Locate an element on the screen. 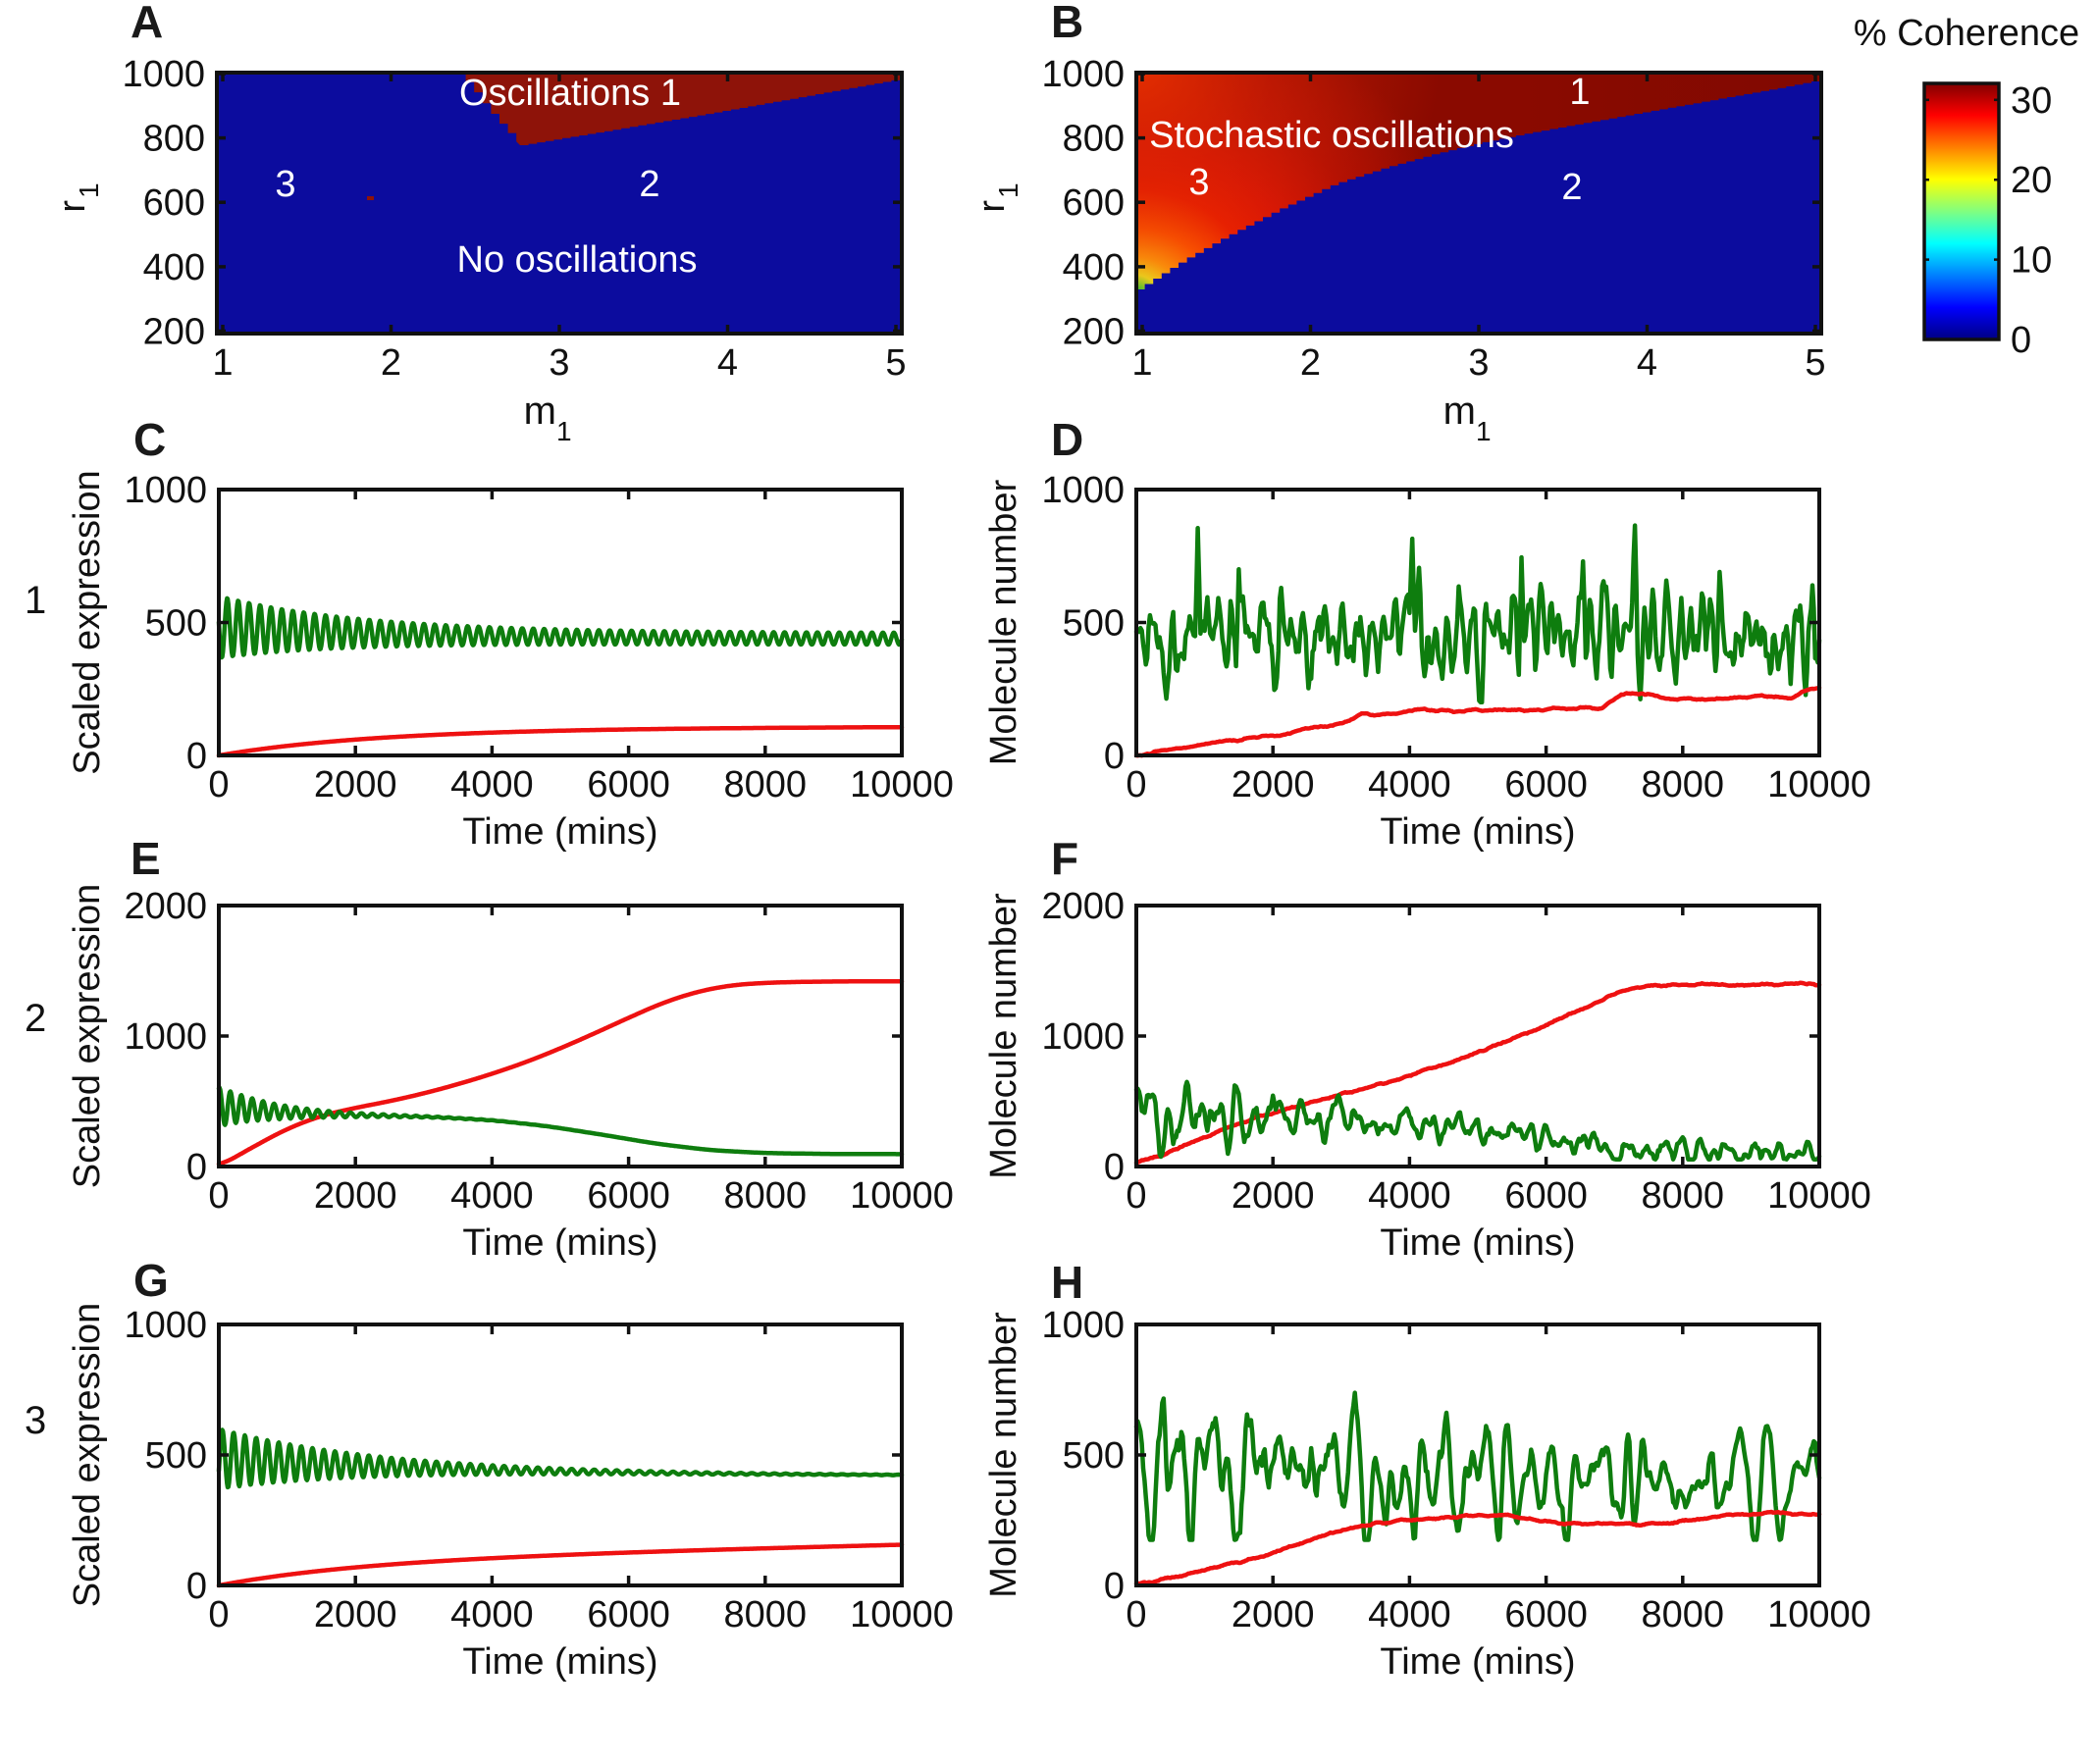  svg-text: 10 is located at coordinates (2031, 261).